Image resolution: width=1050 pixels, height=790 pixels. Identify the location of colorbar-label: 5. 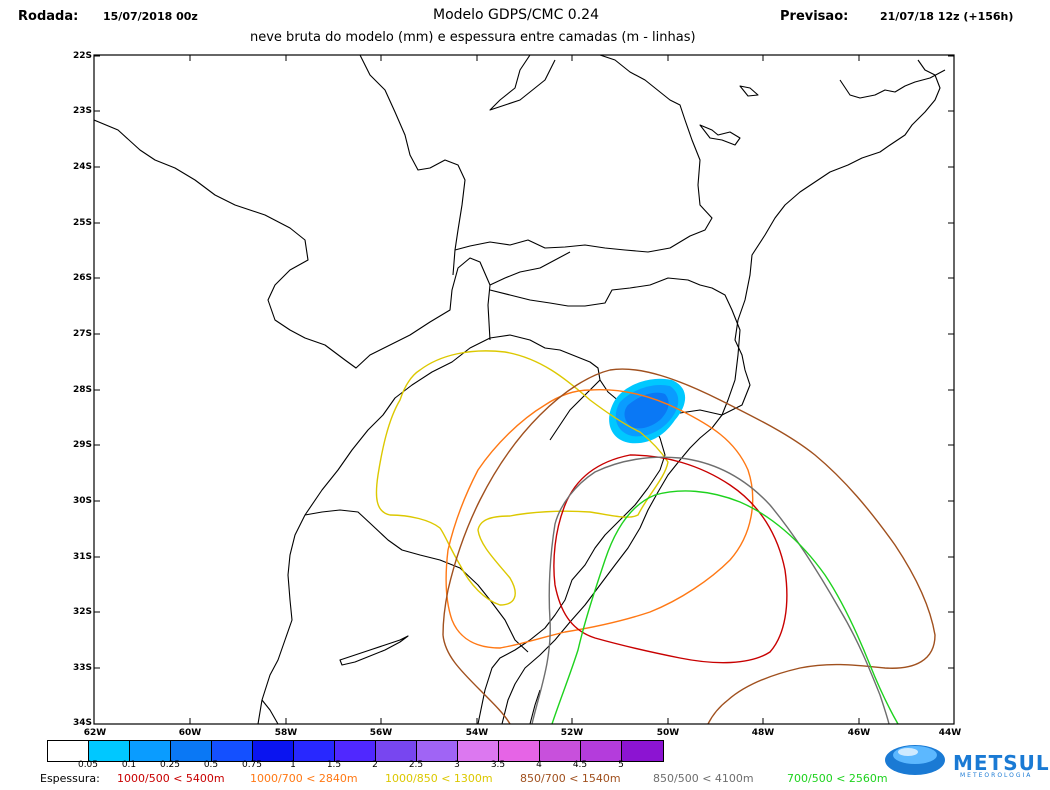
(621, 765).